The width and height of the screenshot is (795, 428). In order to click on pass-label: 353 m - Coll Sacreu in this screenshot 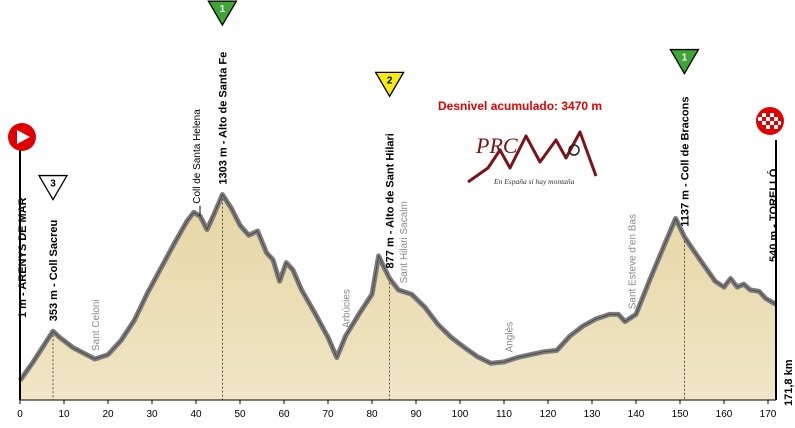, I will do `click(54, 271)`.